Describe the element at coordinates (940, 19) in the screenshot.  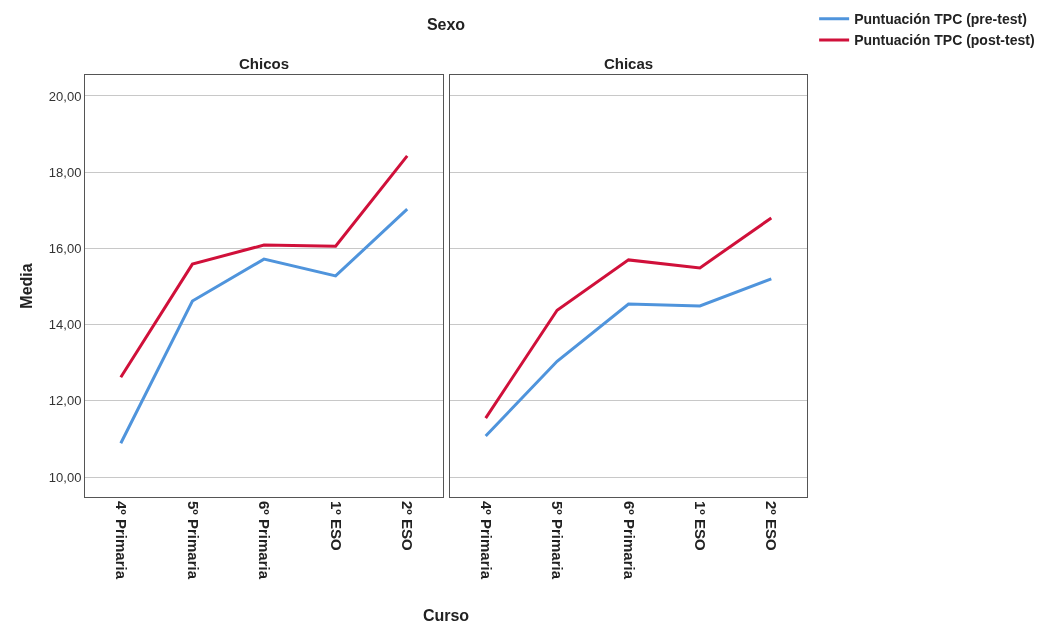
I see `legend-label: Puntuación TPC (pre-test)` at that location.